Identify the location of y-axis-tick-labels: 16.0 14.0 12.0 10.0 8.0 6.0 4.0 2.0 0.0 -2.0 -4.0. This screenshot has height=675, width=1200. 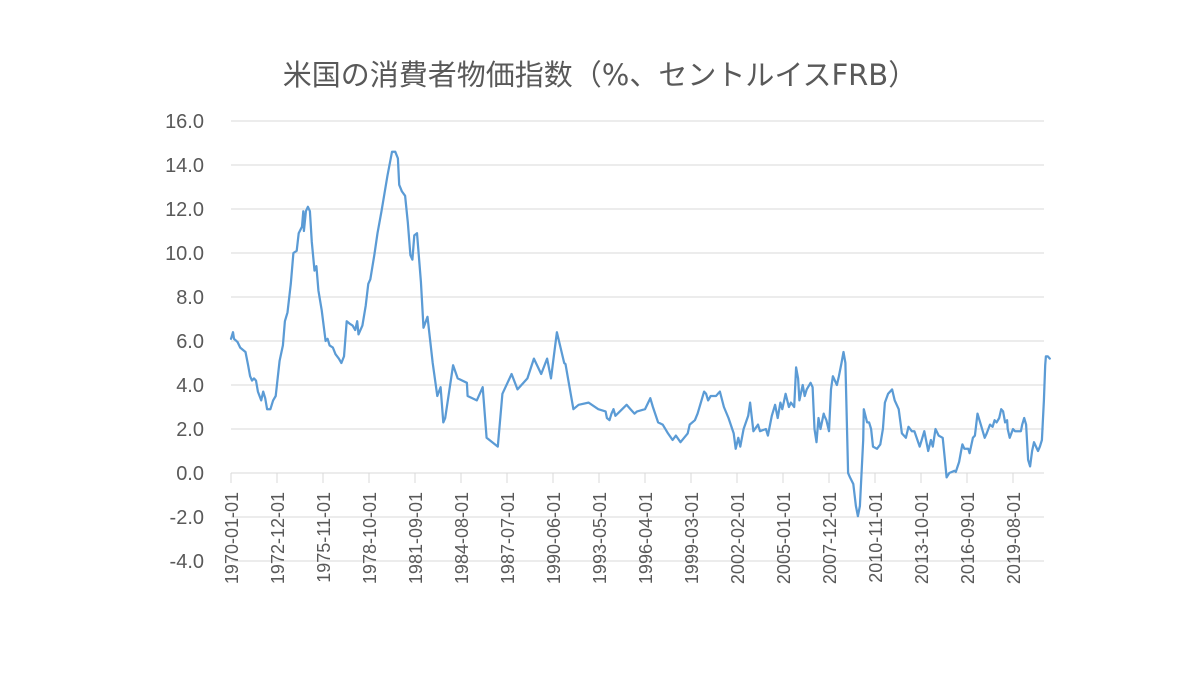
(184, 342).